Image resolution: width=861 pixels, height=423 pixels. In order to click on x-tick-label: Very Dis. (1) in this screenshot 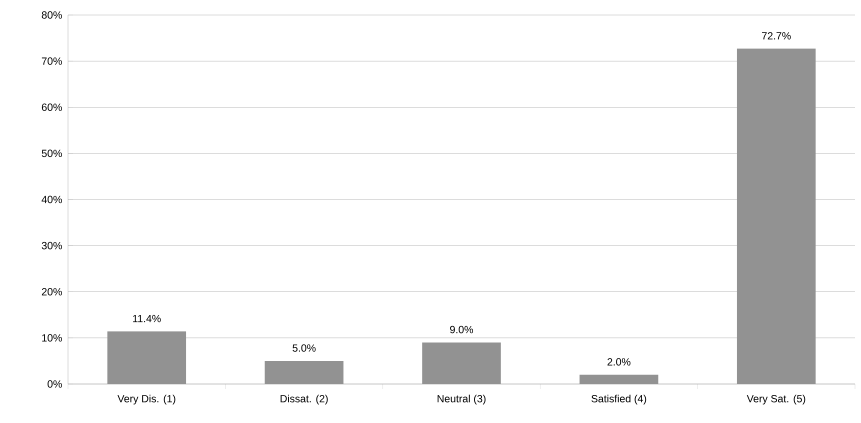, I will do `click(146, 399)`.